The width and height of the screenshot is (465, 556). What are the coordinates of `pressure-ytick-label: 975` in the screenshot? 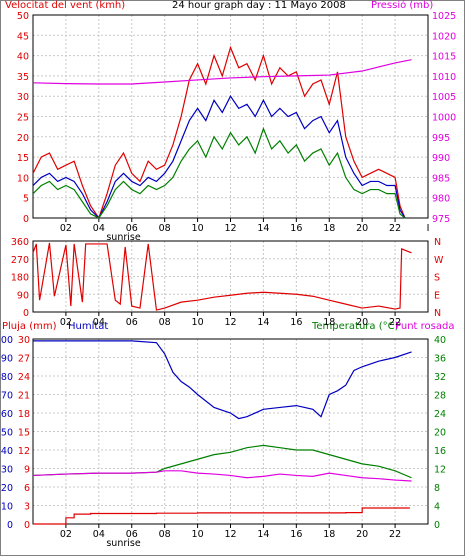 It's located at (441, 219).